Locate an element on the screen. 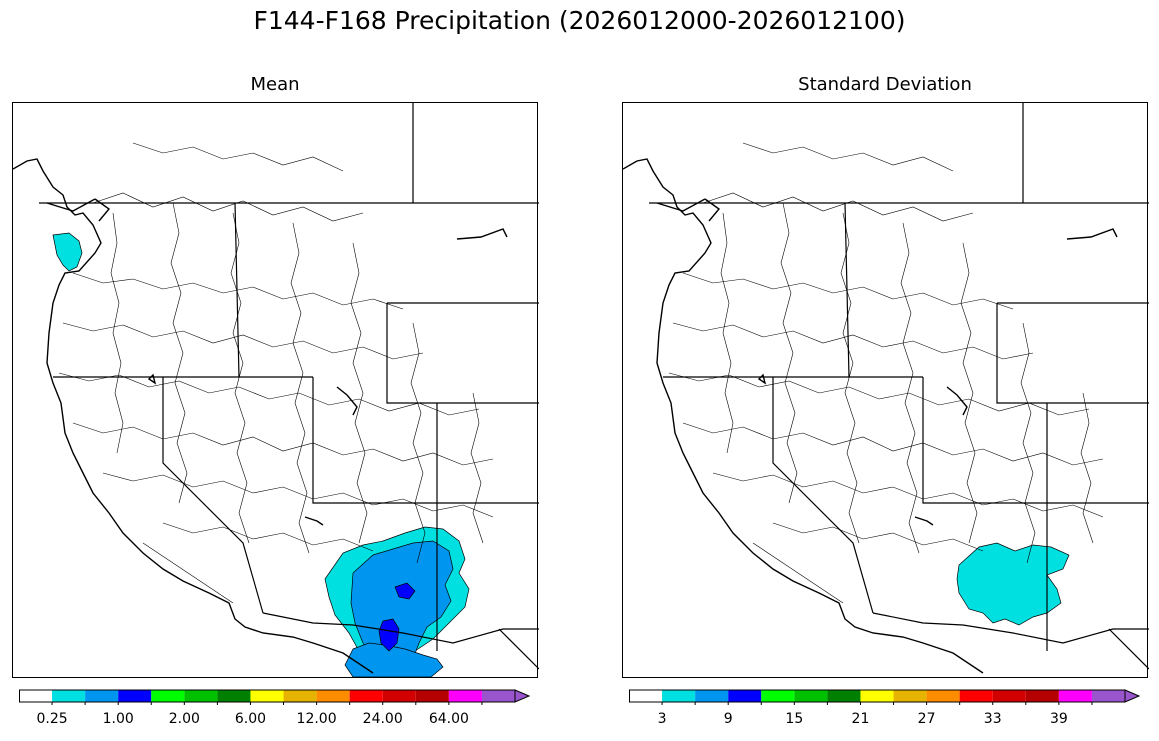  mean-shade-az-south is located at coordinates (394, 660).